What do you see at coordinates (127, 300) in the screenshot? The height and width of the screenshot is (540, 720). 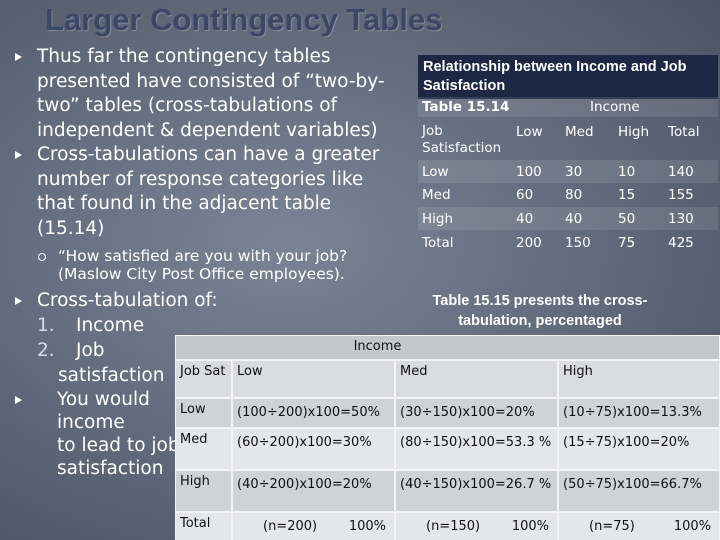 I see `bullet-text: Cross-tabulation of:` at bounding box center [127, 300].